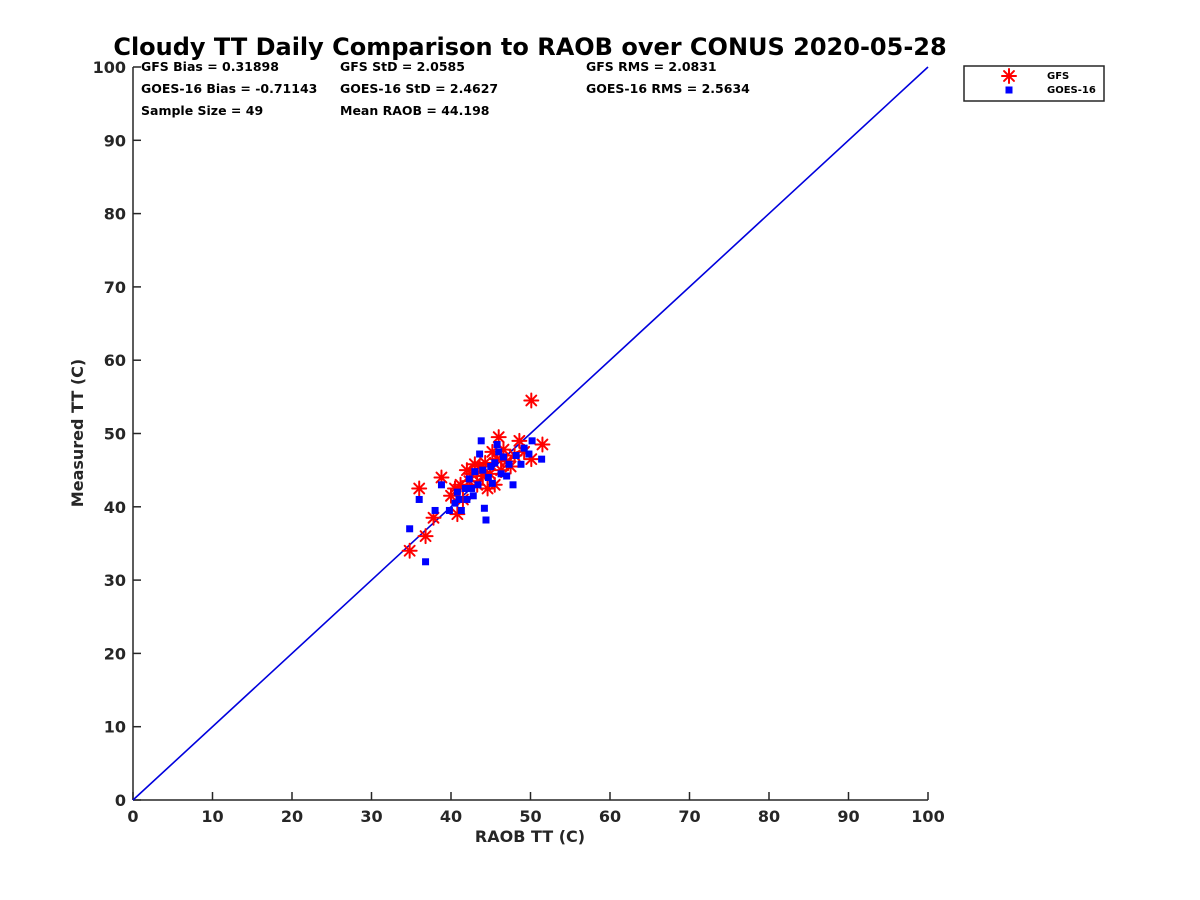  I want to click on y-tick-label: 30, so click(115, 580).